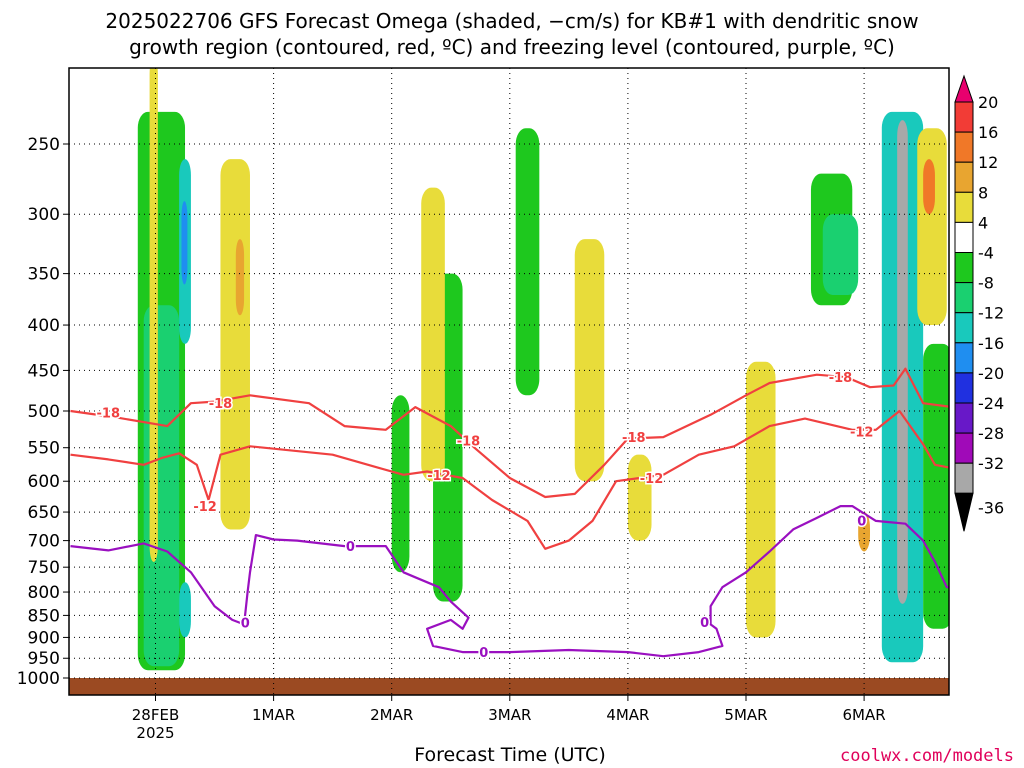 Image resolution: width=1024 pixels, height=768 pixels. Describe the element at coordinates (864, 715) in the screenshot. I see `x-tick-label-6MAR: 6MAR` at that location.